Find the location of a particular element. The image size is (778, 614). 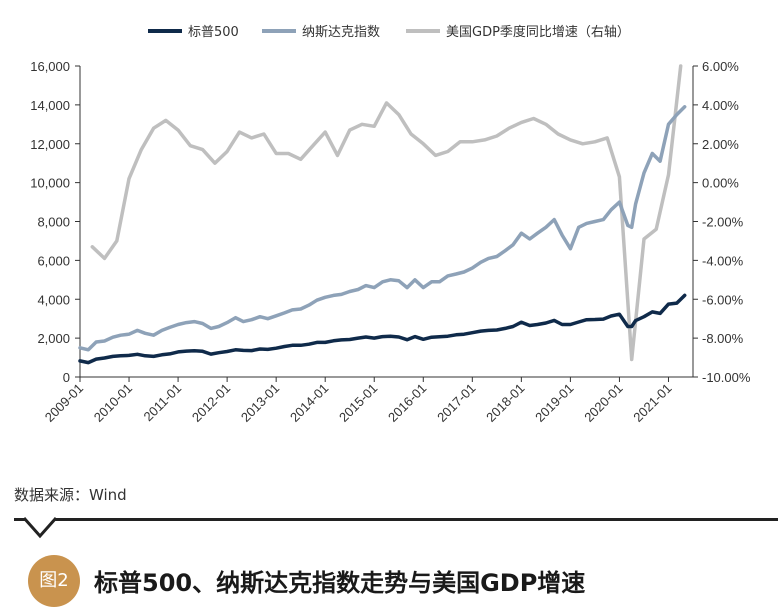

y-right-tick-label: -6.00% is located at coordinates (723, 299).